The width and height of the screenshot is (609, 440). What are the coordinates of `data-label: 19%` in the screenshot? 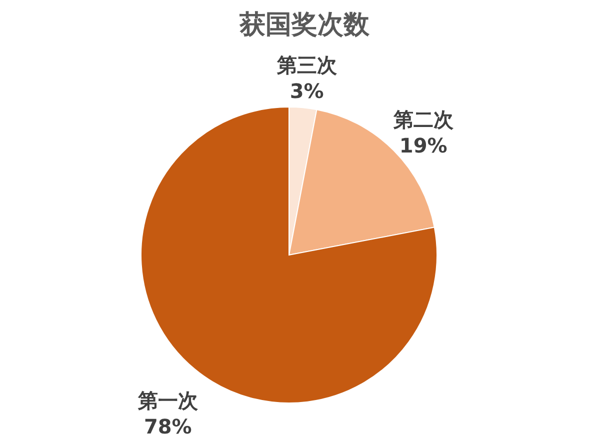 It's located at (423, 146).